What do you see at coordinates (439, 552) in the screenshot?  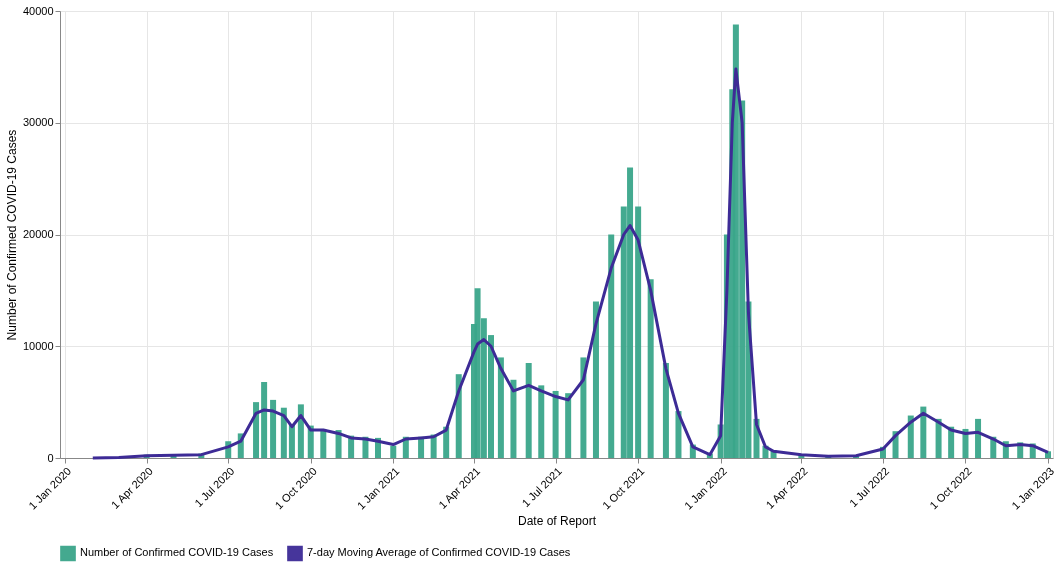 I see `legend-label: 7-day Moving Average of Confirmed COVID-19 Cases` at bounding box center [439, 552].